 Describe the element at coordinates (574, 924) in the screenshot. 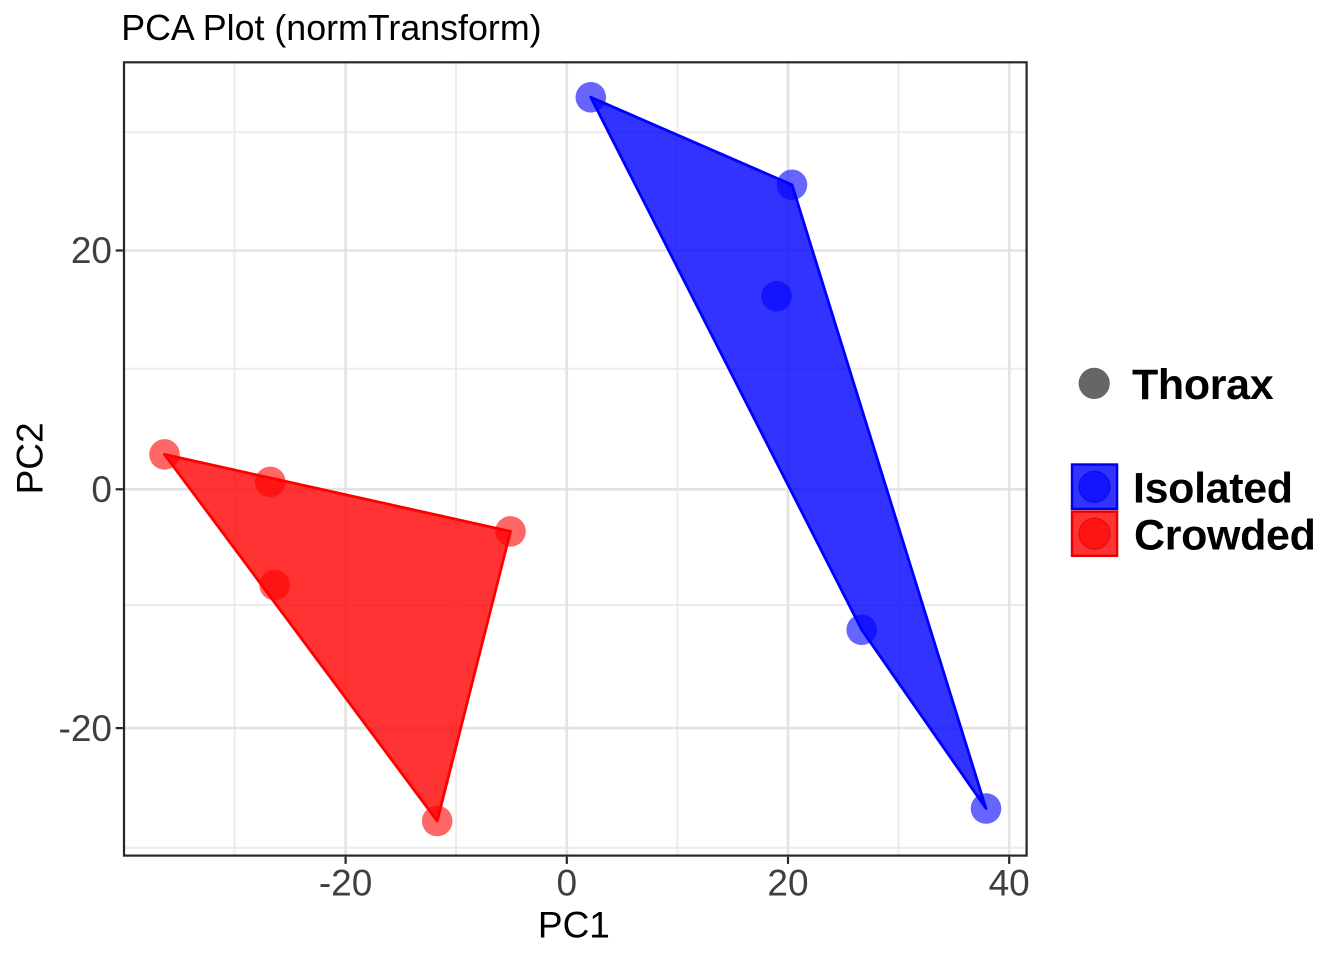

I see `svg-text: PC1` at that location.